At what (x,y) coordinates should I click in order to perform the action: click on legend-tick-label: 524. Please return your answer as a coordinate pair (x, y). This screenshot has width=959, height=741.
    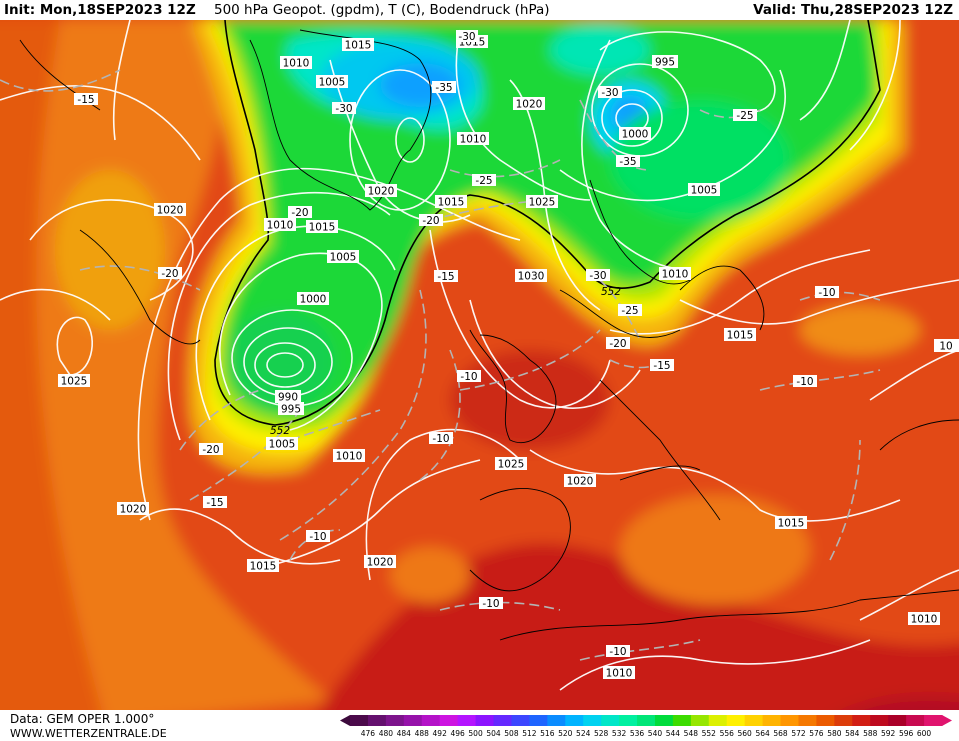
    Looking at the image, I should click on (583, 733).